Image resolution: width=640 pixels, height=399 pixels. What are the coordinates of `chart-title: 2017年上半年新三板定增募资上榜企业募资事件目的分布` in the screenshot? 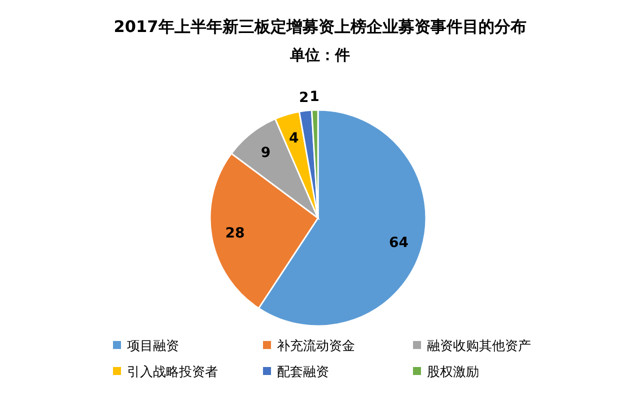 It's located at (320, 26).